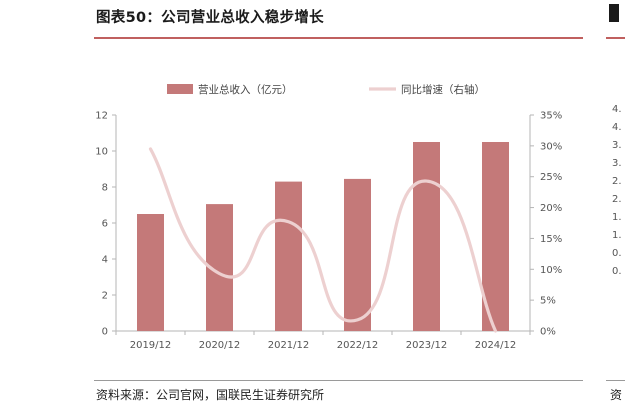  Describe the element at coordinates (105, 188) in the screenshot. I see `y-left-tick-label: 8` at that location.